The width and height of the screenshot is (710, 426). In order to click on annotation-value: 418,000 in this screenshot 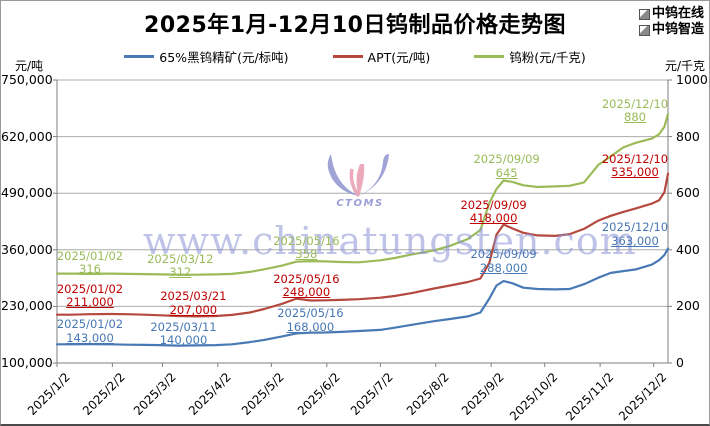, I will do `click(493, 218)`.